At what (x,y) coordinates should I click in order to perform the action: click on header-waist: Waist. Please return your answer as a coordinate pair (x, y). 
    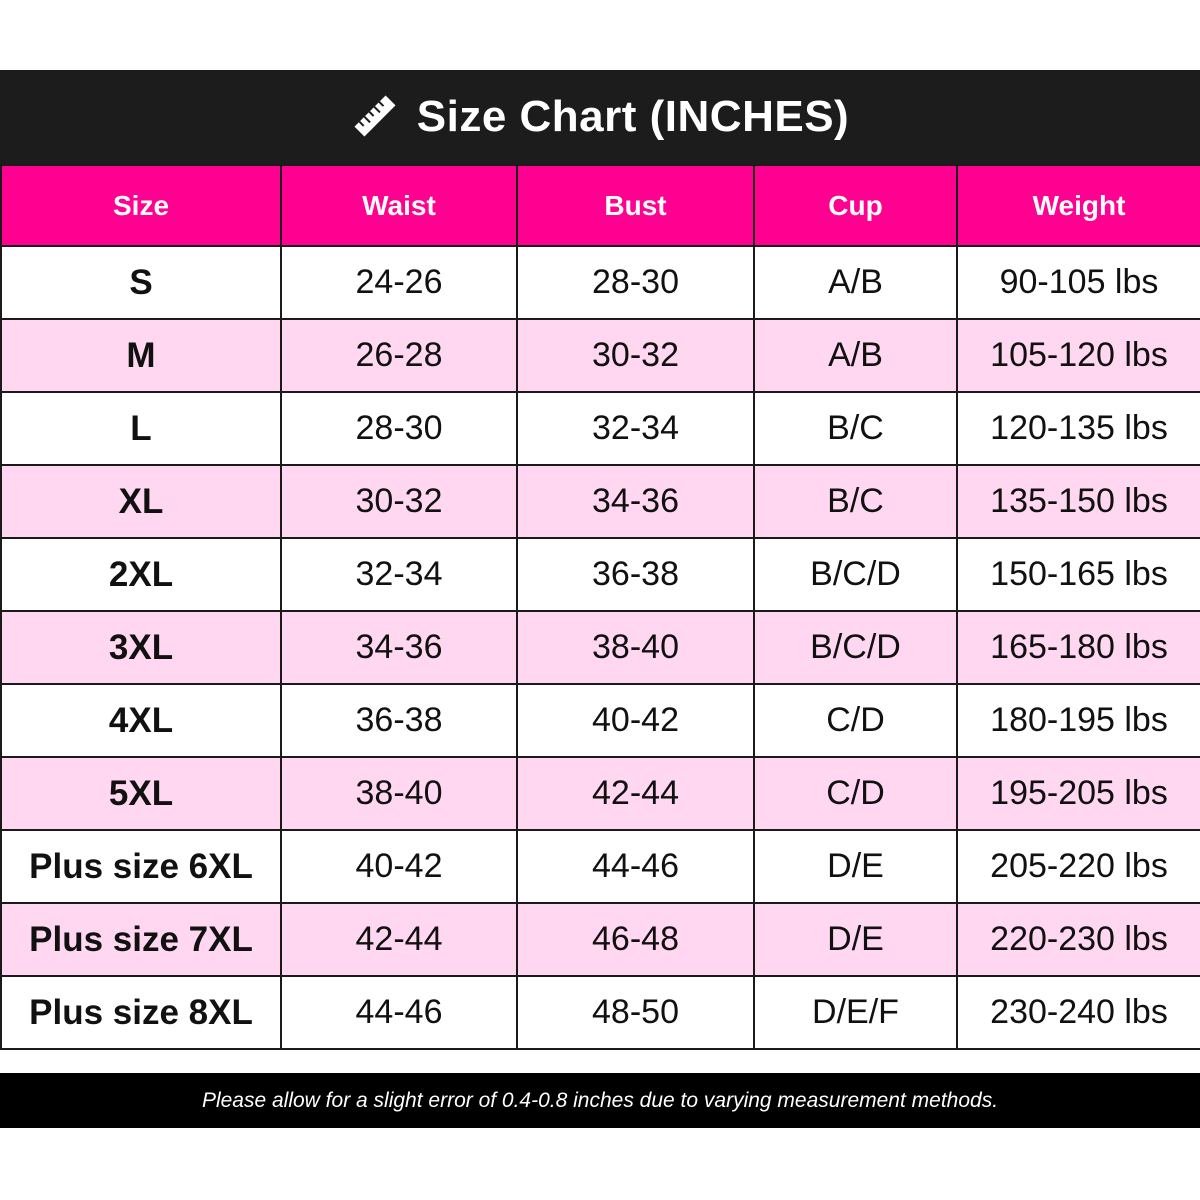
    Looking at the image, I should click on (399, 205).